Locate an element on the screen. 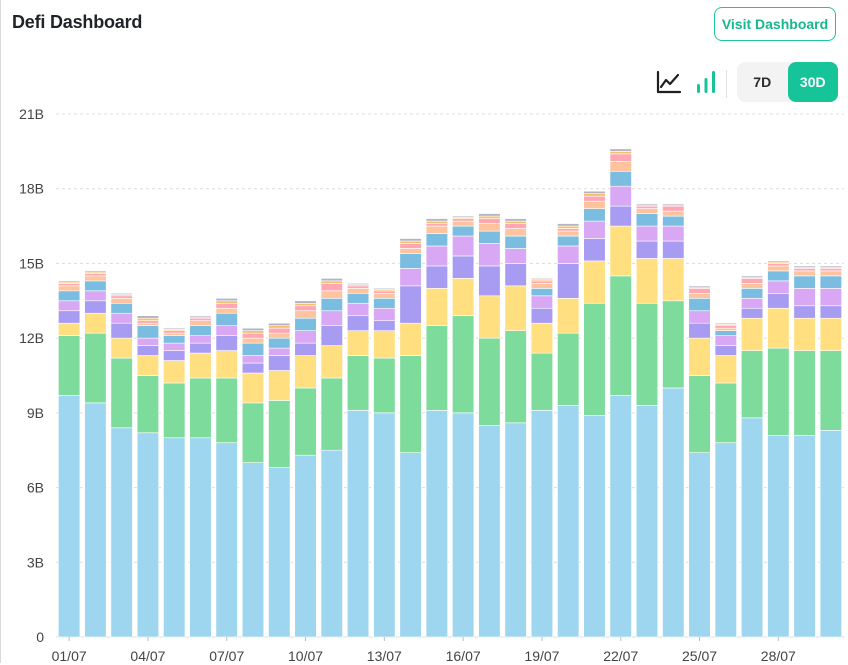 This screenshot has width=848, height=665. bar-chart-icon is located at coordinates (706, 82).